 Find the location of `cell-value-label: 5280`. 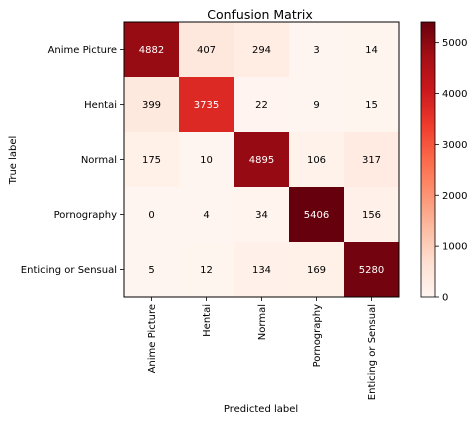

cell-value-label: 5280 is located at coordinates (371, 270).